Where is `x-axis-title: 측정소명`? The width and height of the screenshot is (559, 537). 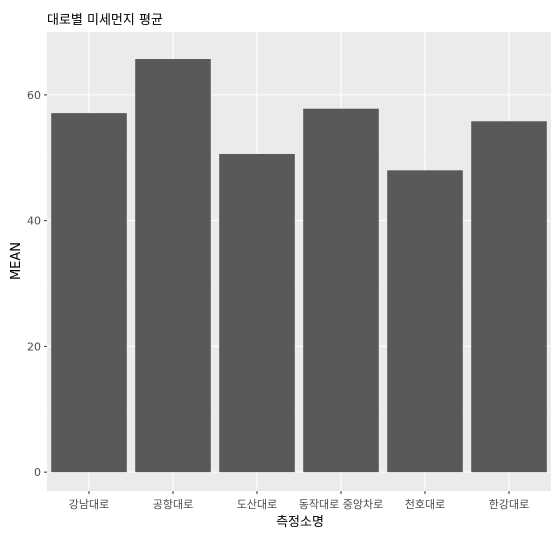
x-axis-title: 측정소명 is located at coordinates (300, 522).